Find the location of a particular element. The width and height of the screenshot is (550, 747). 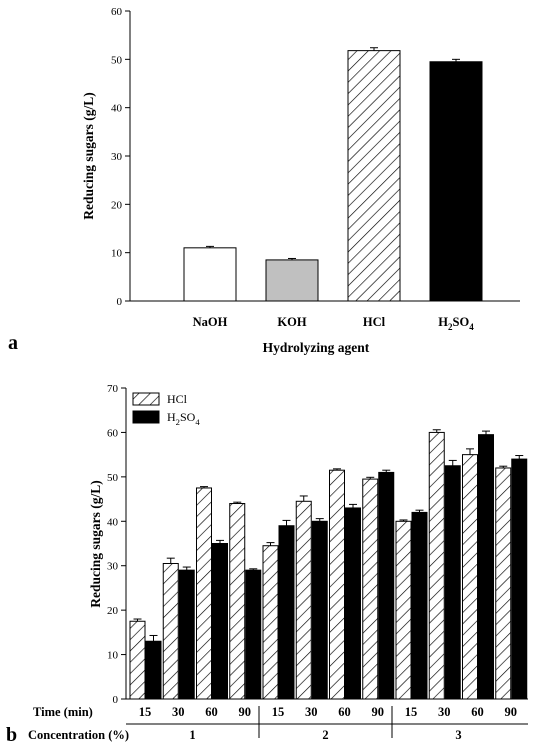

panel-a-xlabel: Hydrolyzing agent is located at coordinates (316, 347).